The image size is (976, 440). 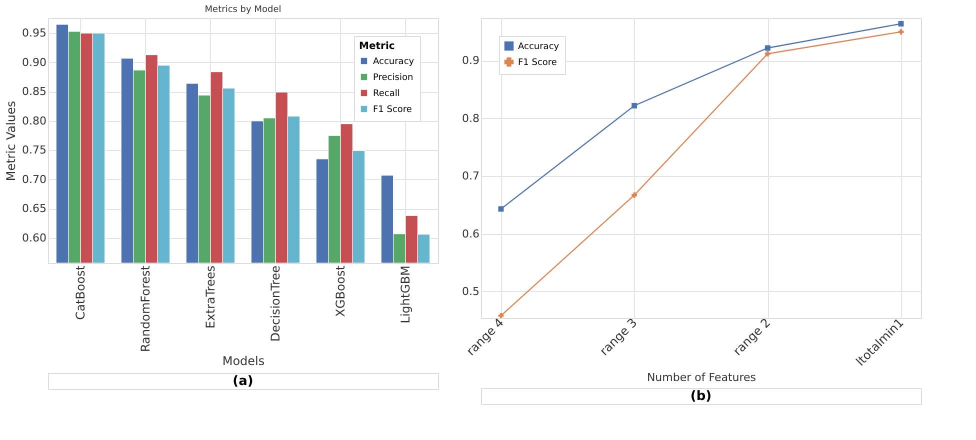 I want to click on y-tick-label: 0.65, so click(x=34, y=209).